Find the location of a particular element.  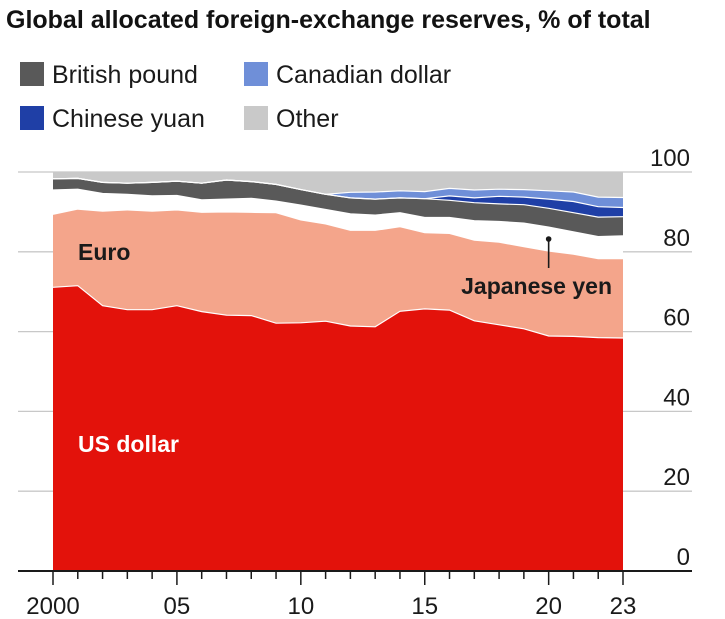

separator-euro is located at coordinates (337, 234).